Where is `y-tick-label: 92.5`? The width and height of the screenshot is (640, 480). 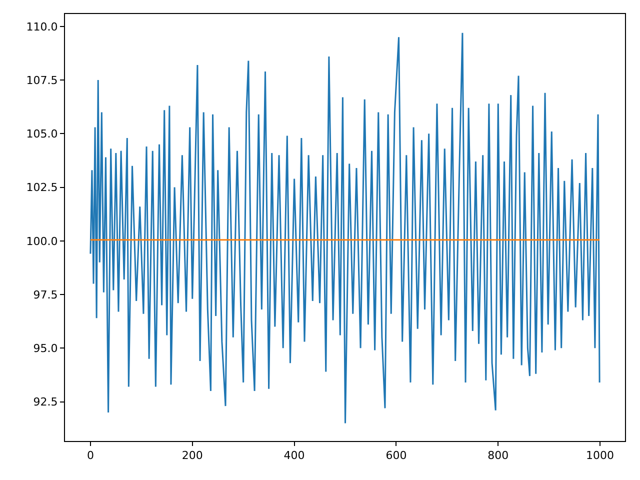 y-tick-label: 92.5 is located at coordinates (45, 402).